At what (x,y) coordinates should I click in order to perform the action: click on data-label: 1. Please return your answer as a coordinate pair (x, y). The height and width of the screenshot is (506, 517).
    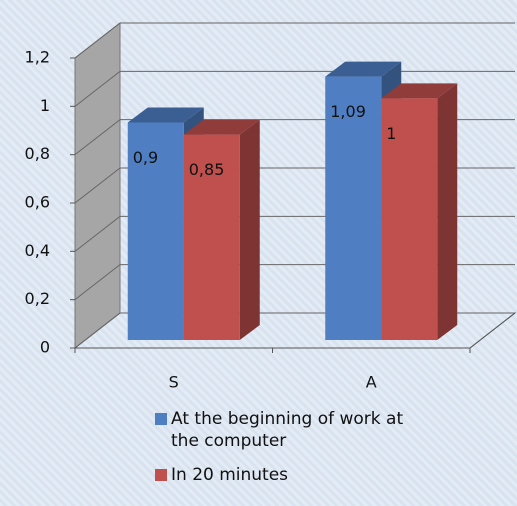
    Looking at the image, I should click on (391, 133).